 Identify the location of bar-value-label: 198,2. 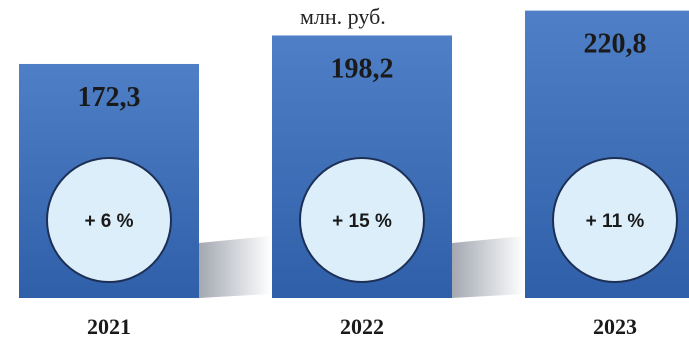
(362, 68).